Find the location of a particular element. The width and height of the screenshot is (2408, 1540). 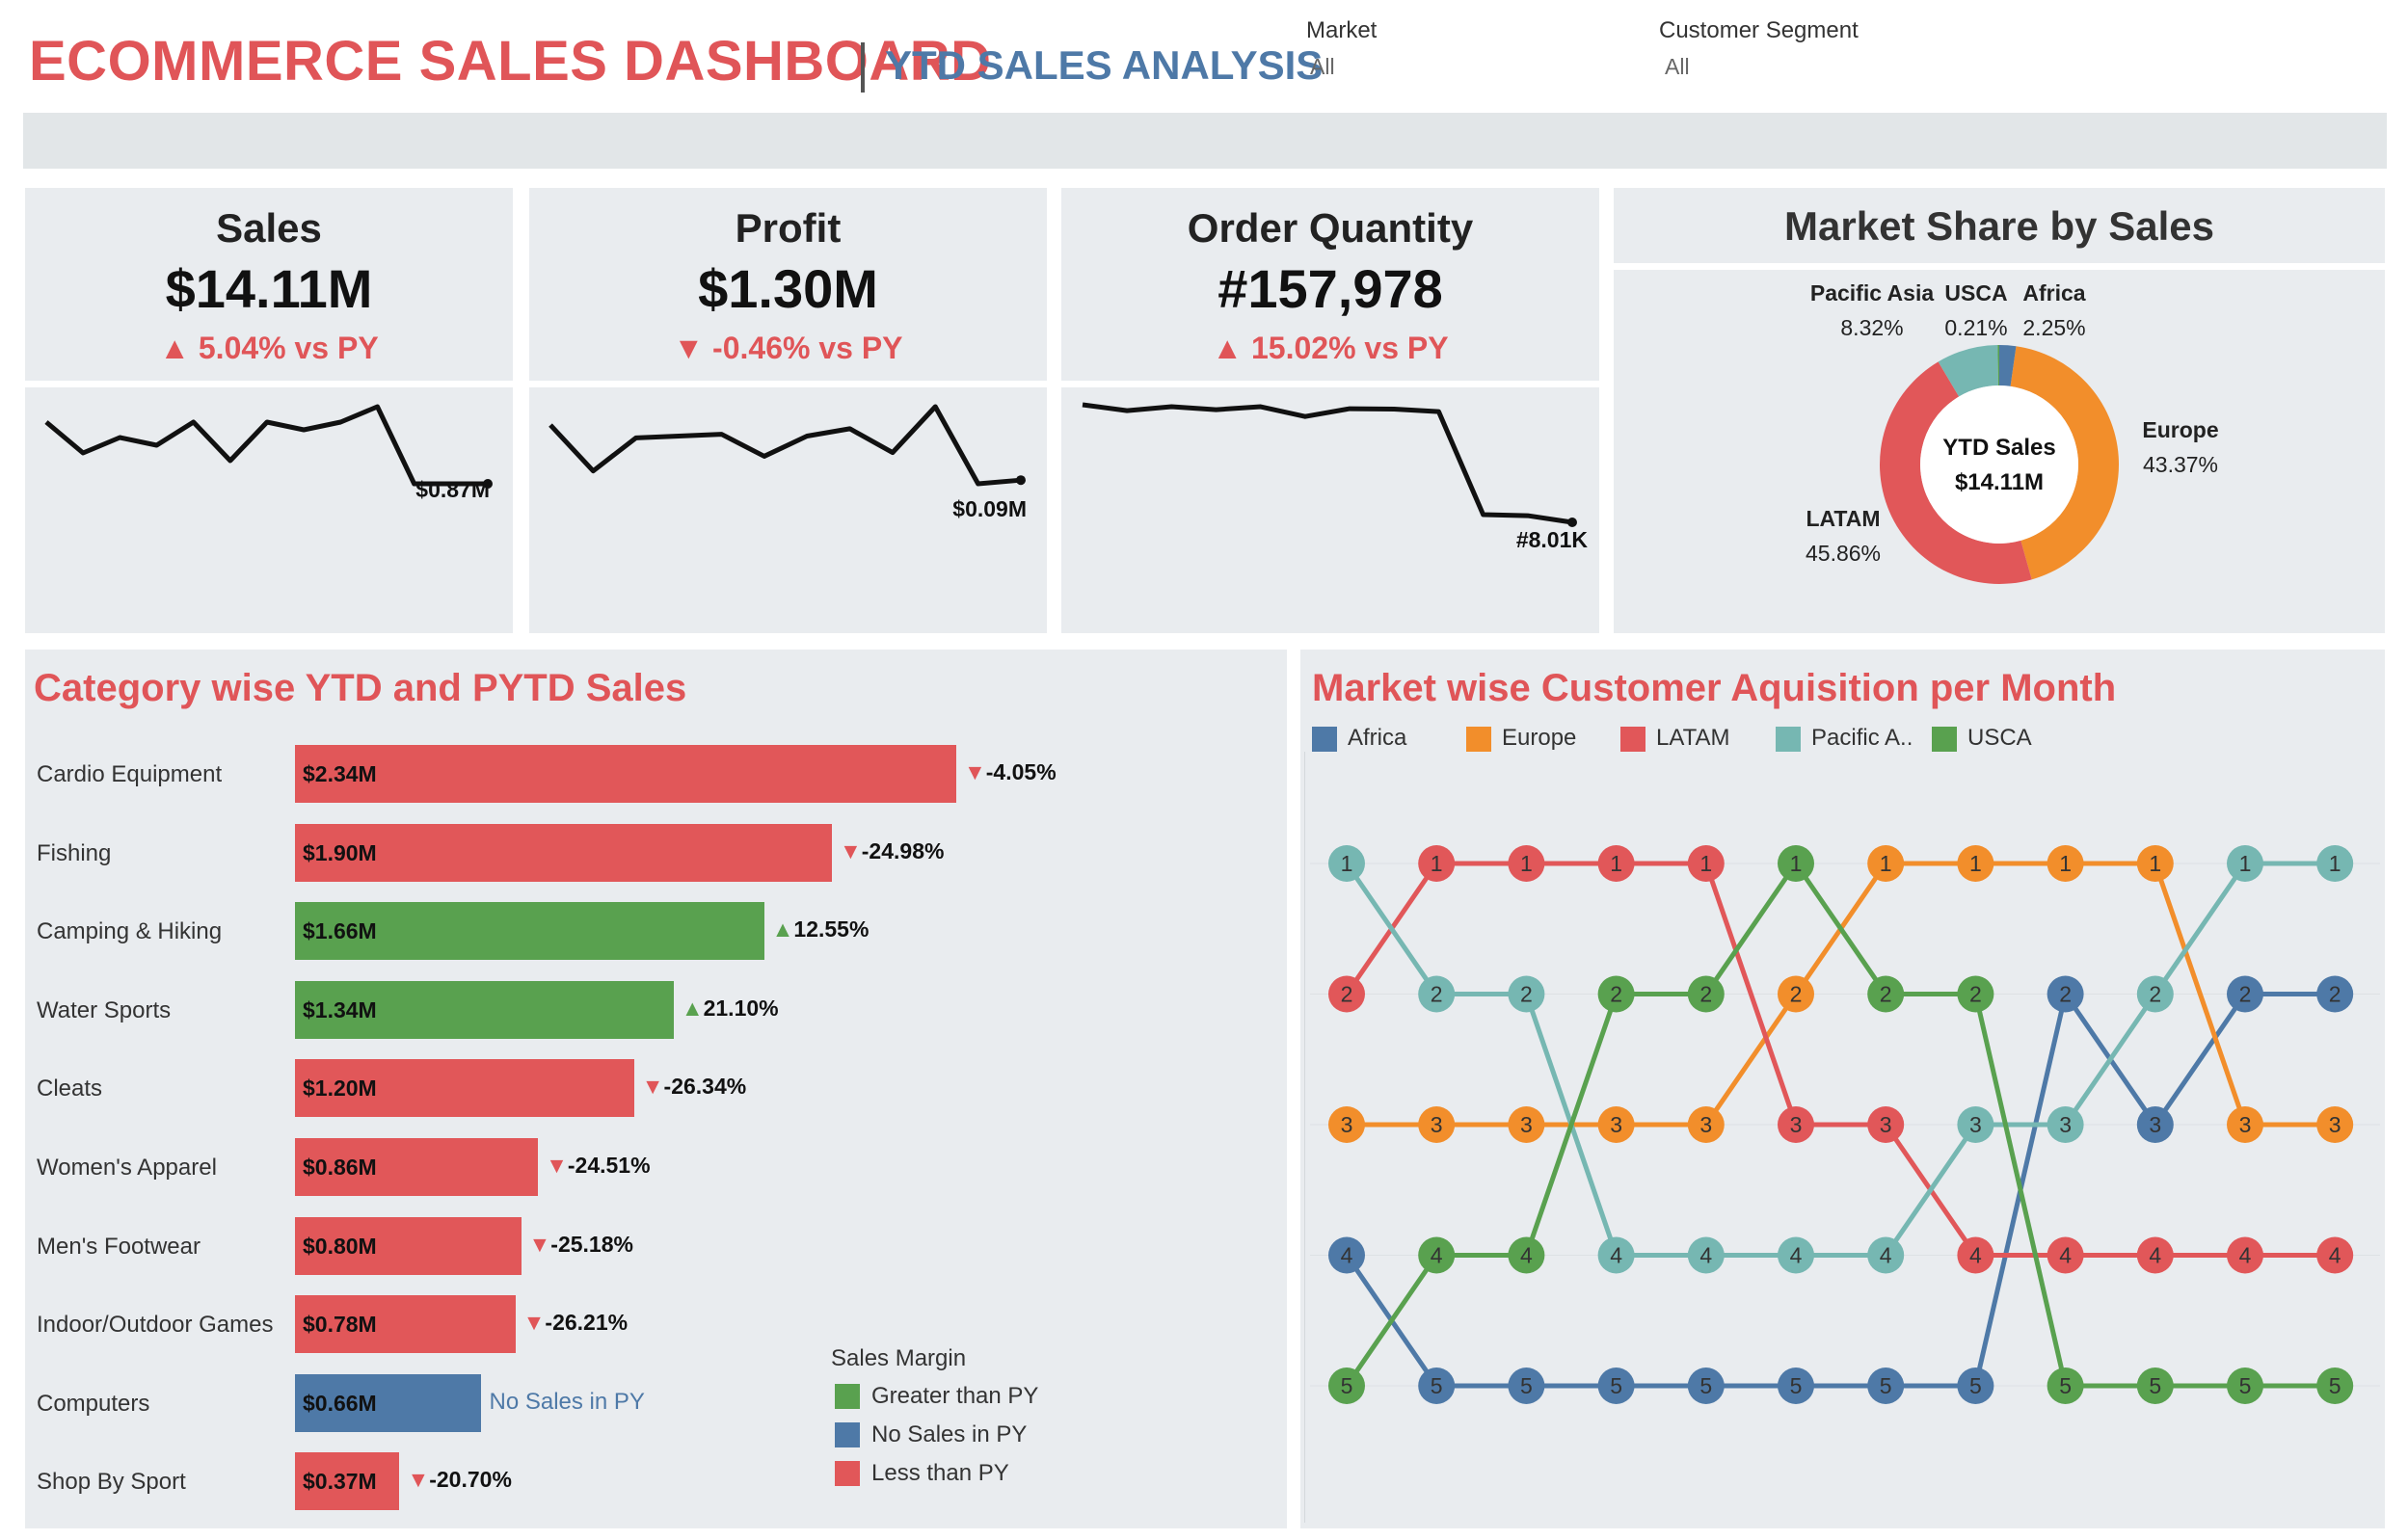

donut-slice-europe is located at coordinates (2064, 463).